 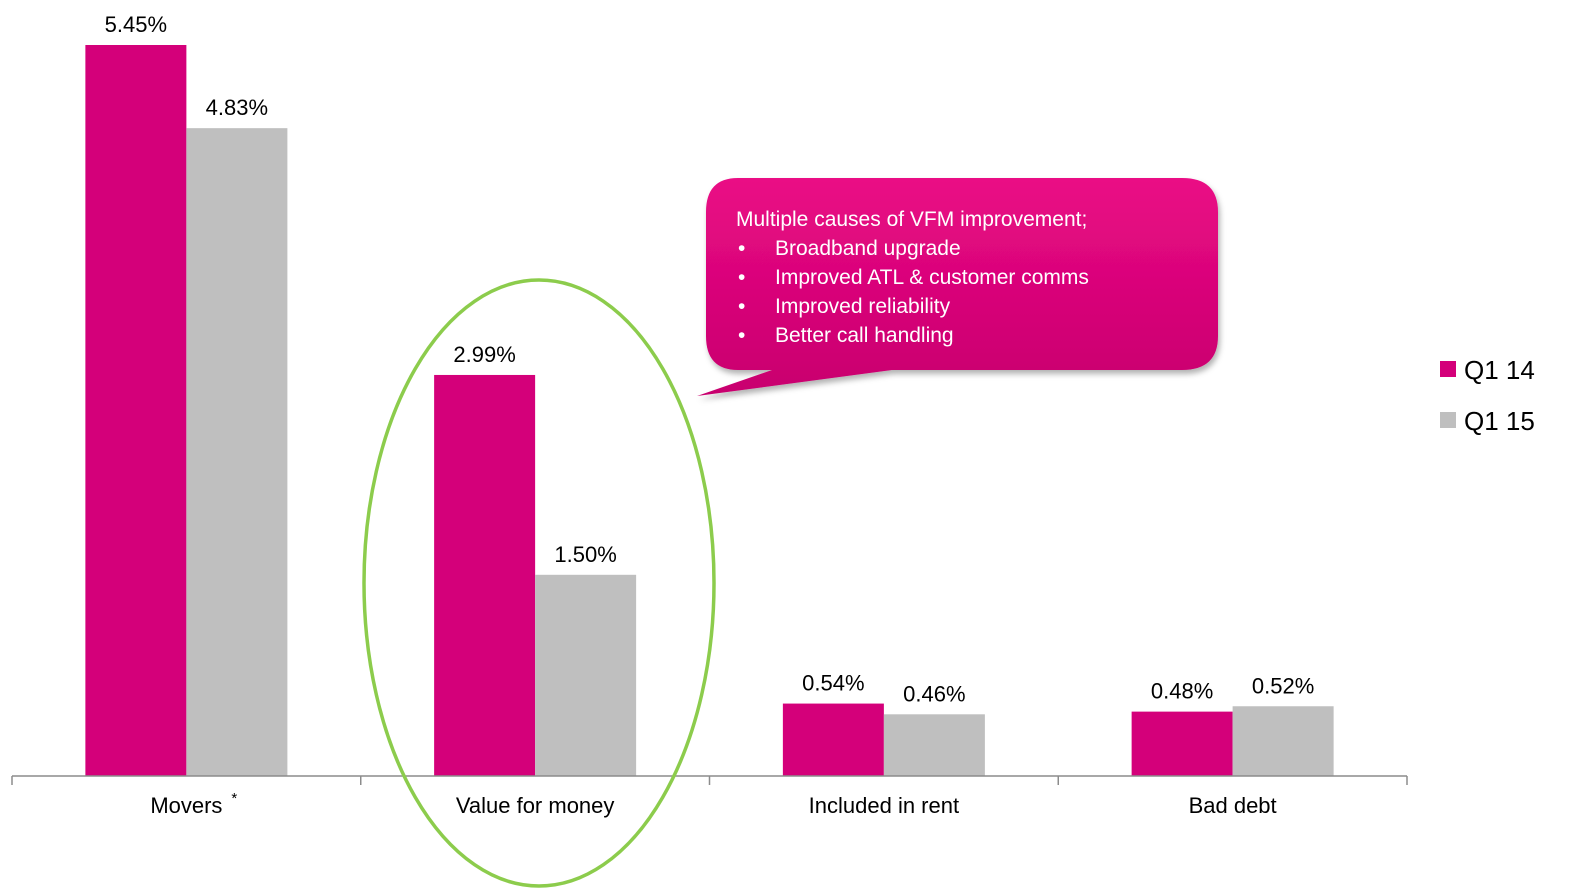 I want to click on value-label-movers-q1-15: 4.83%, so click(x=237, y=107).